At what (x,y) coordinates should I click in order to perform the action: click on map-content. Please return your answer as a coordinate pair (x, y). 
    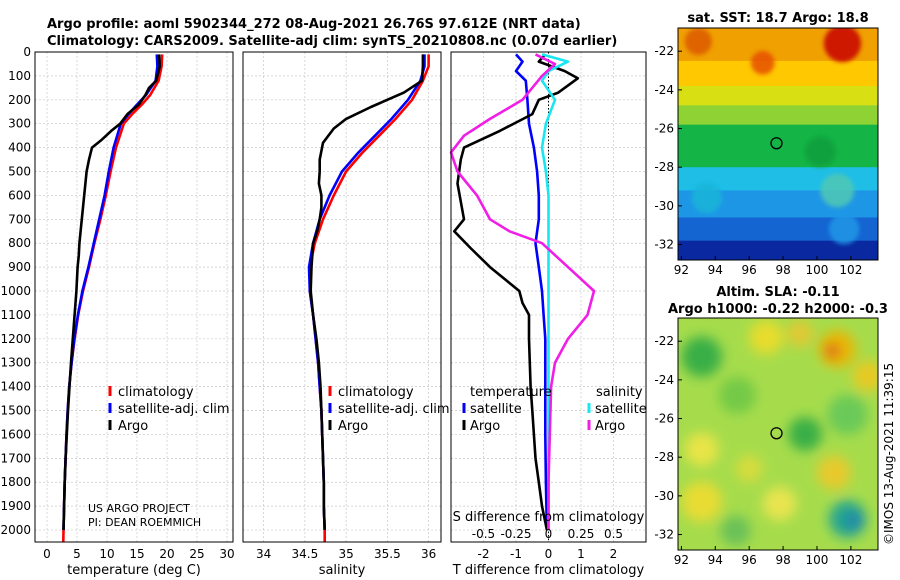
    Looking at the image, I should click on (778, 144).